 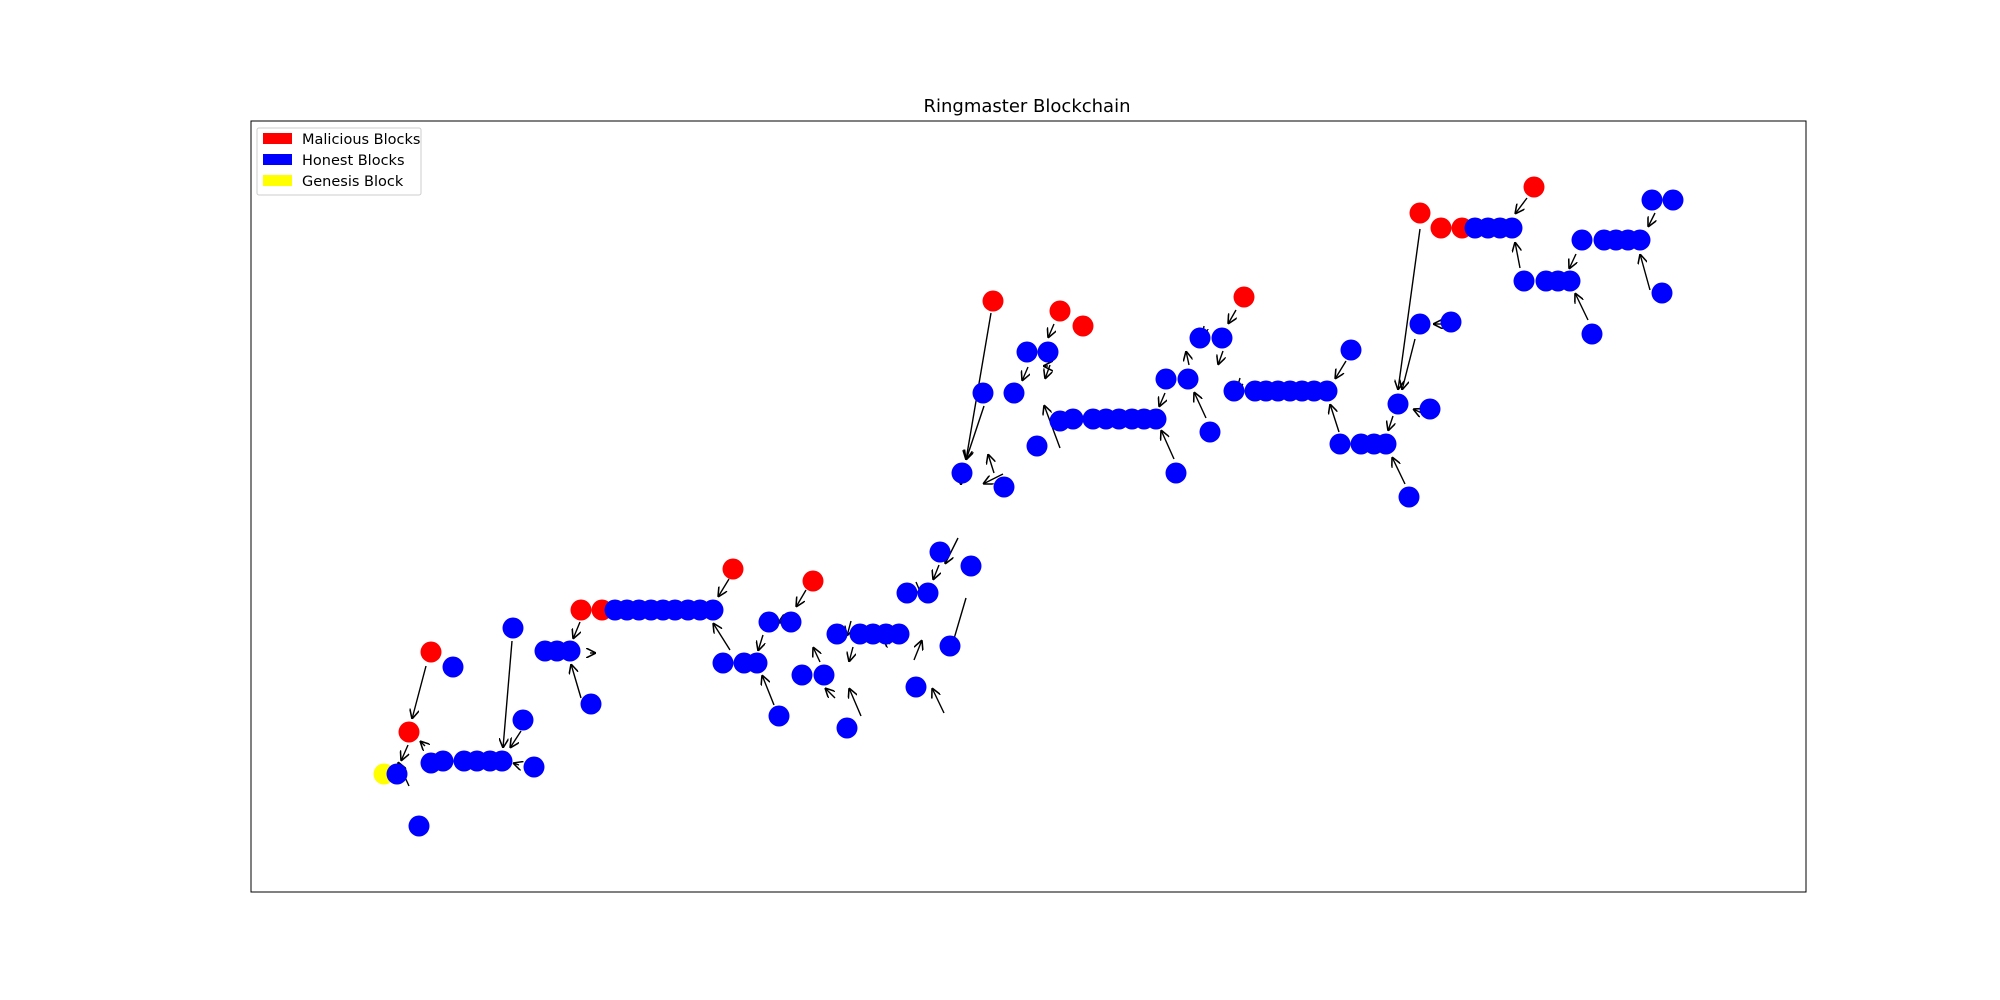 What do you see at coordinates (277, 138) in the screenshot?
I see `legend-swatch-malicious` at bounding box center [277, 138].